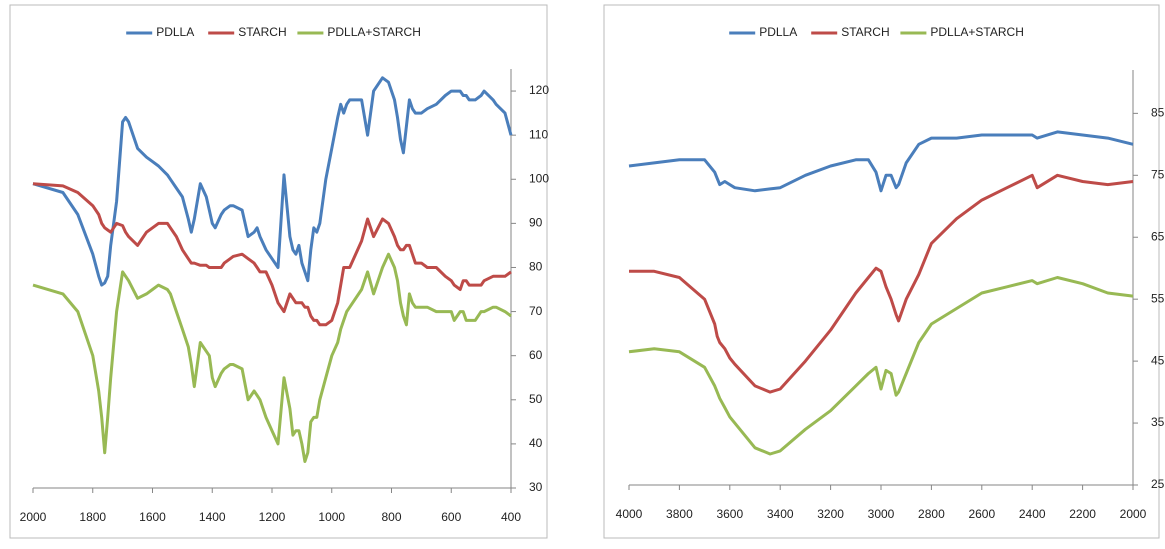 The image size is (1165, 549). I want to click on y-tick-label: 65, so click(1158, 236).